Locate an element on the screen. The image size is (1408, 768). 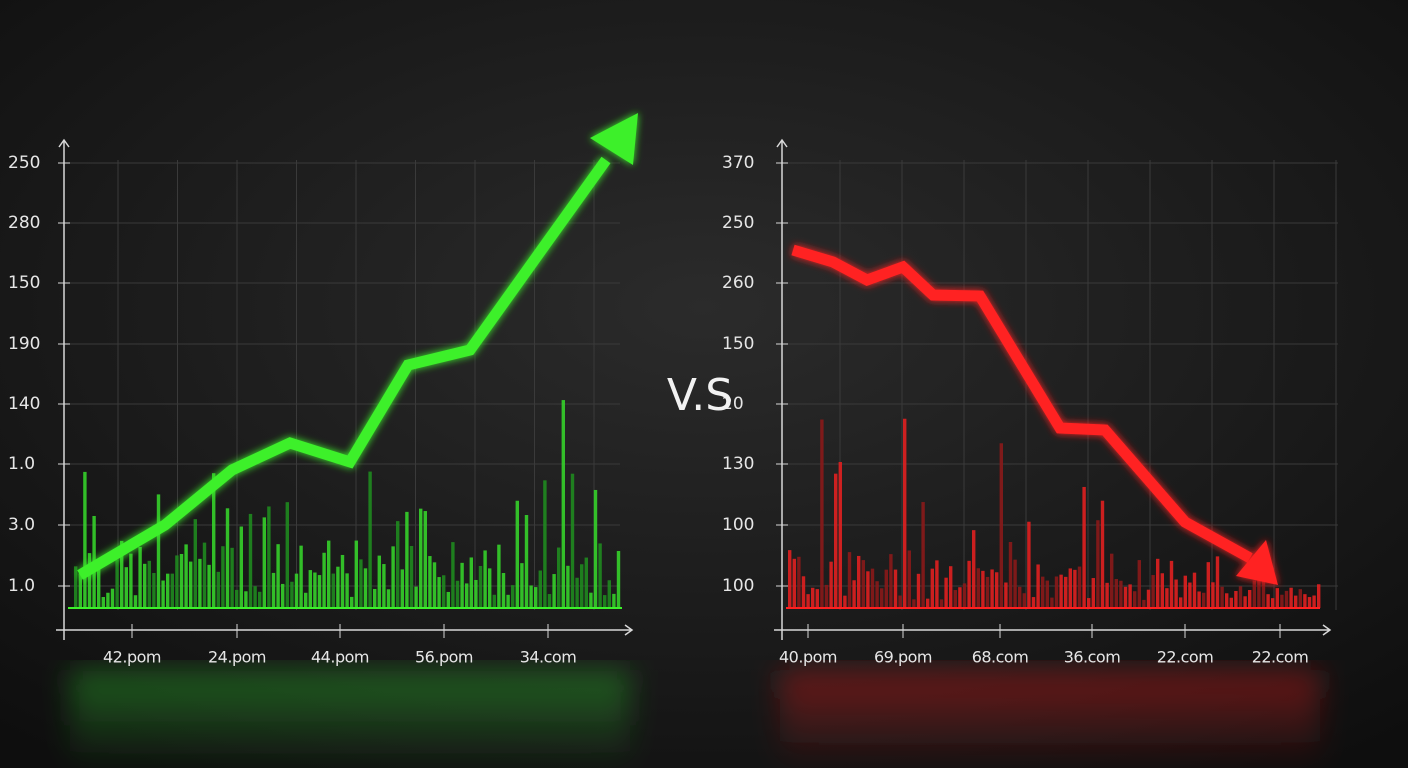
x-label: 40.pom is located at coordinates (808, 657).